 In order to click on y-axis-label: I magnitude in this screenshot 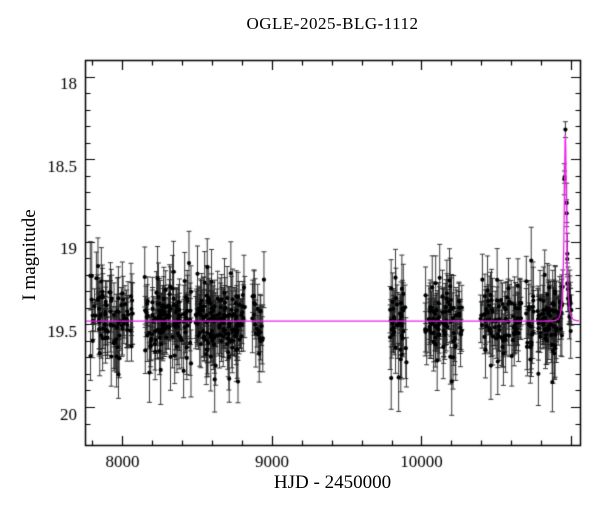, I will do `click(29, 255)`.